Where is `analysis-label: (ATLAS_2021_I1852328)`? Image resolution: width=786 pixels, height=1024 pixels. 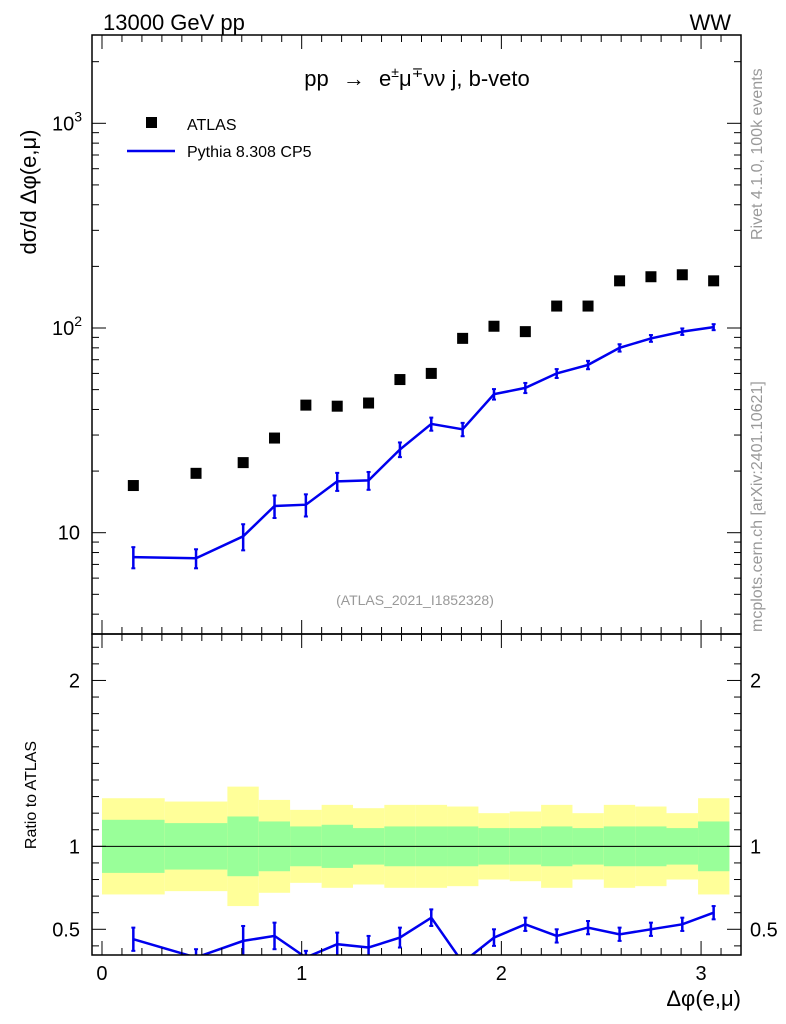 analysis-label: (ATLAS_2021_I1852328) is located at coordinates (415, 600).